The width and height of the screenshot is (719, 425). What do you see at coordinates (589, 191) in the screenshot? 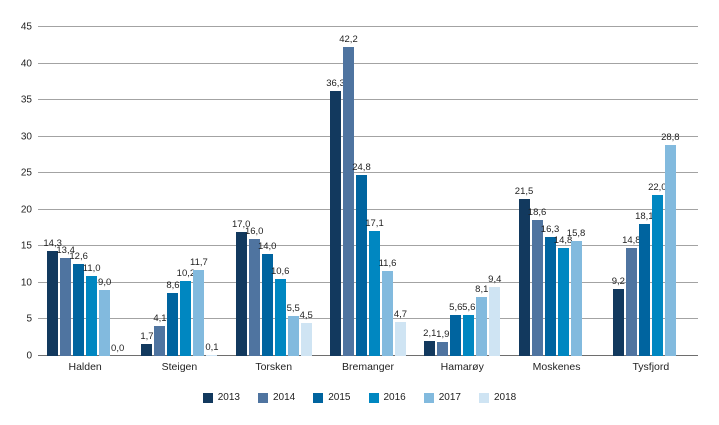
I see `bar-slot` at bounding box center [589, 191].